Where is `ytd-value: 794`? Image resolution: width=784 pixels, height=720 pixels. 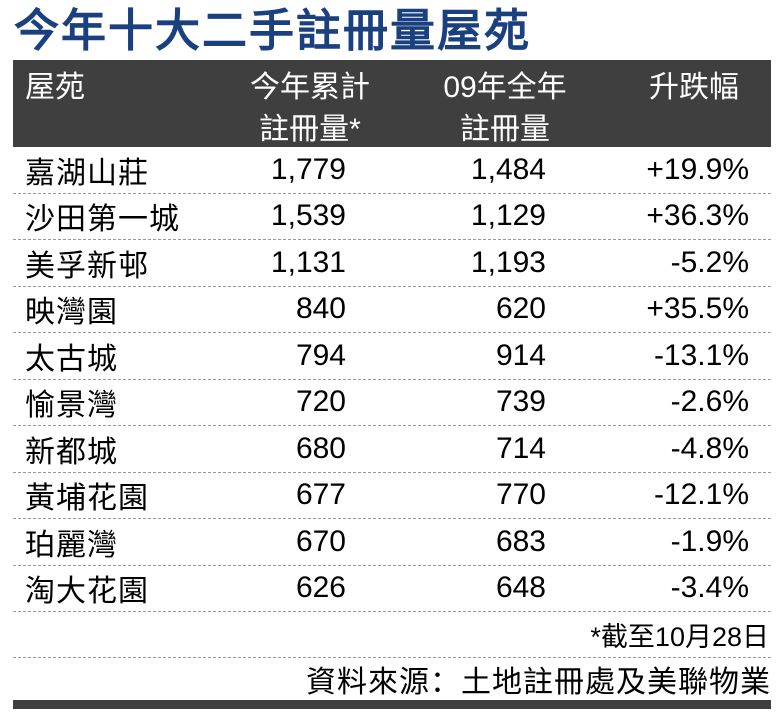
ytd-value: 794 is located at coordinates (320, 355).